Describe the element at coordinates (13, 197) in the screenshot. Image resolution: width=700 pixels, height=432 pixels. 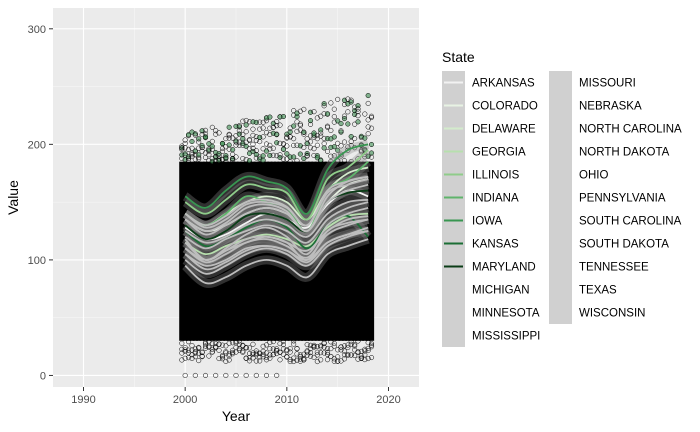
I see `y-axis-label: Value` at that location.